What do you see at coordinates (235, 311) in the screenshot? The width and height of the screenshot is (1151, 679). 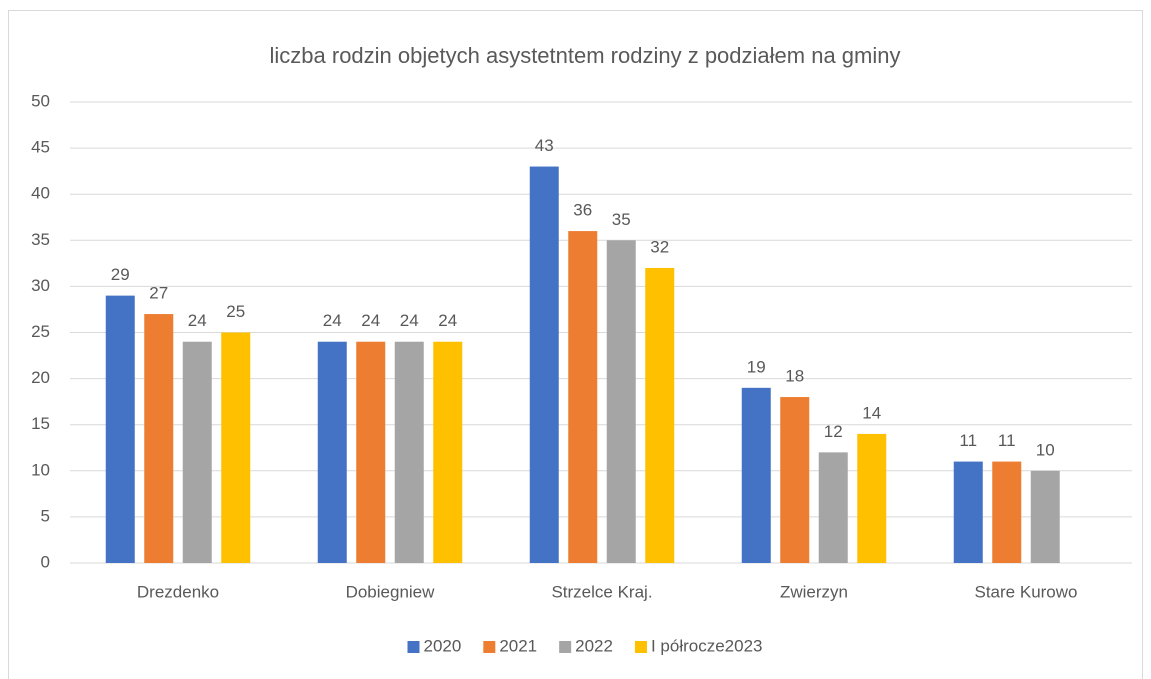 I see `value-label: 25` at bounding box center [235, 311].